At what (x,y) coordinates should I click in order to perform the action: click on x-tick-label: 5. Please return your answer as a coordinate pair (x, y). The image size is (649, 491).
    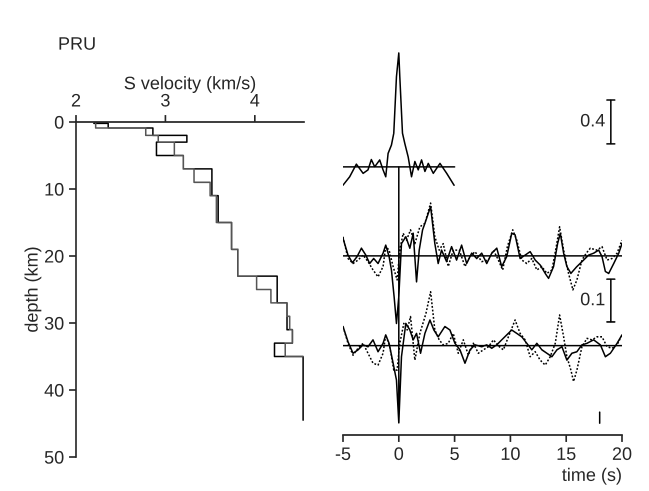
    Looking at the image, I should click on (454, 453).